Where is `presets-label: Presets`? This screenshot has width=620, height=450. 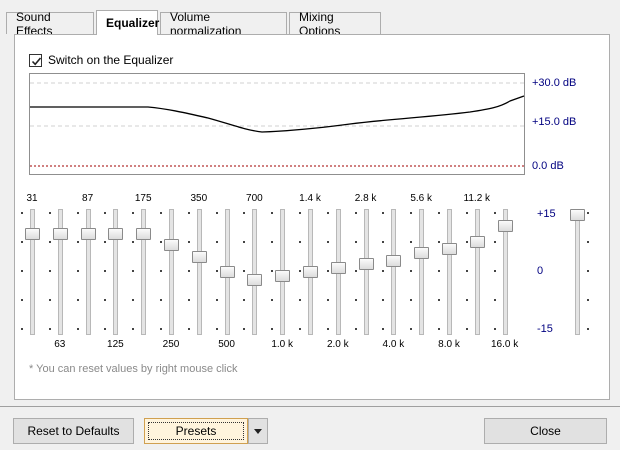
presets-label: Presets is located at coordinates (196, 431).